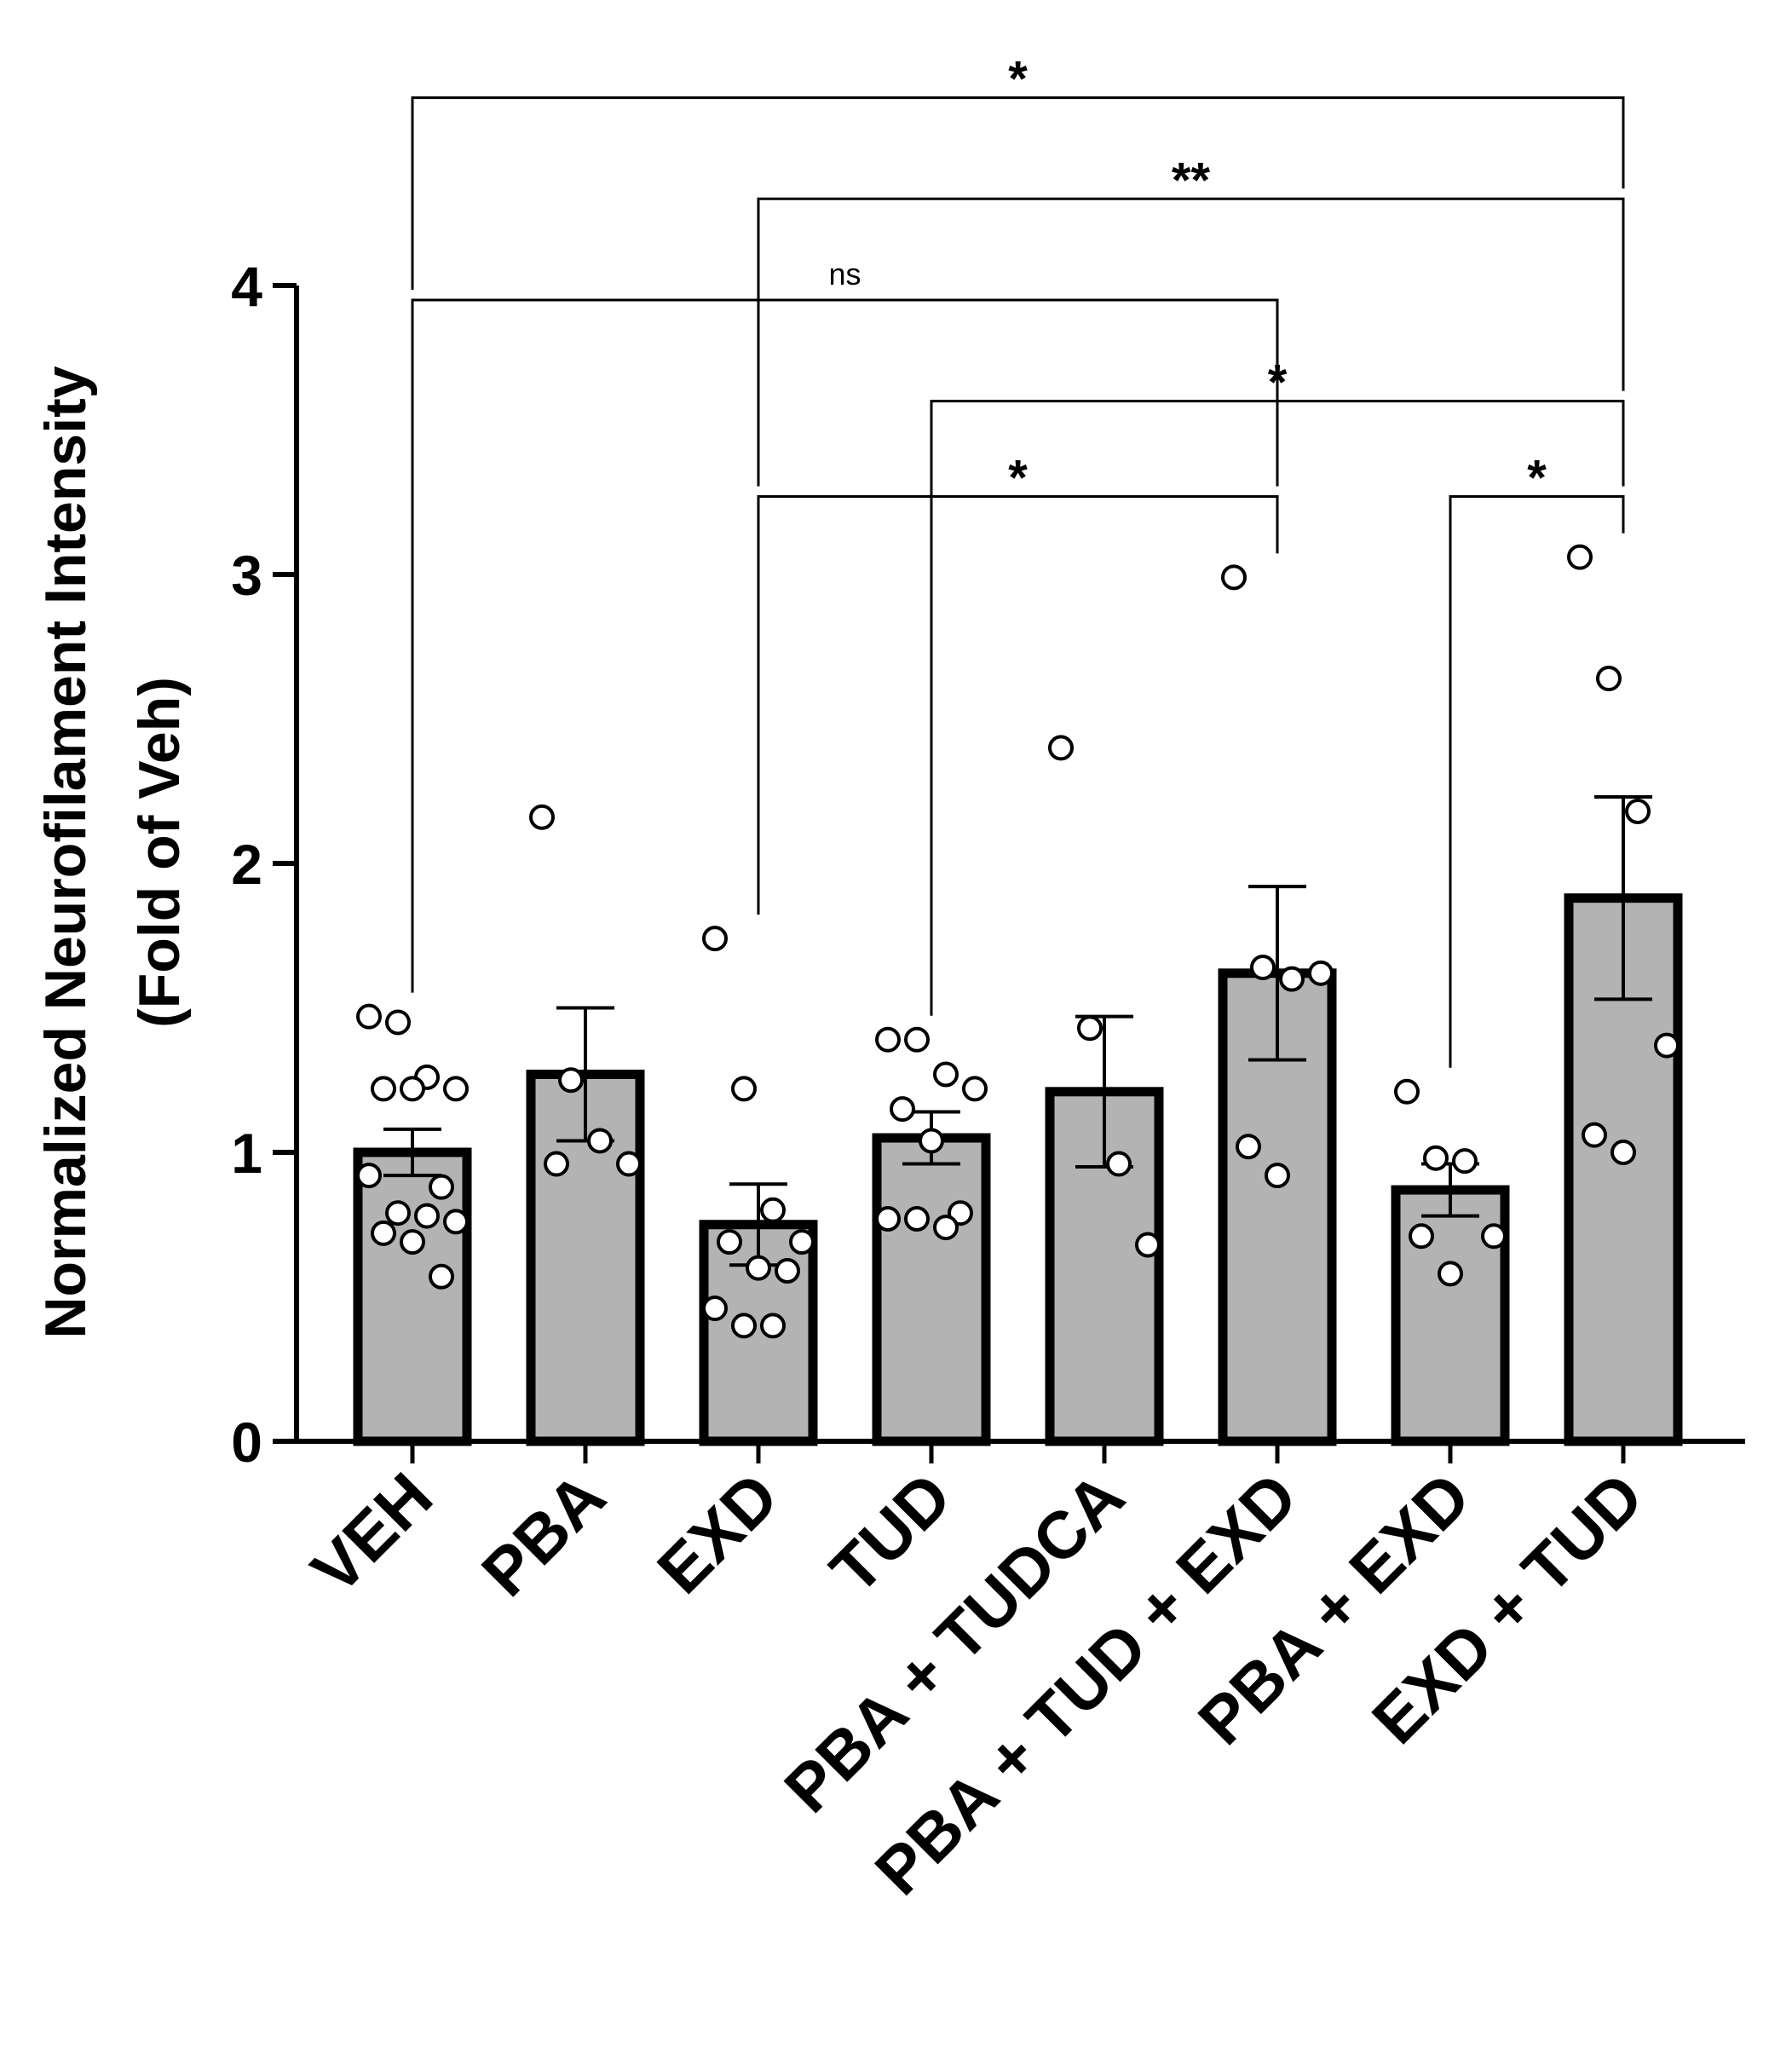 This screenshot has height=2072, width=1769. I want to click on y-axis-title-line2: (Fold of Veh), so click(159, 853).